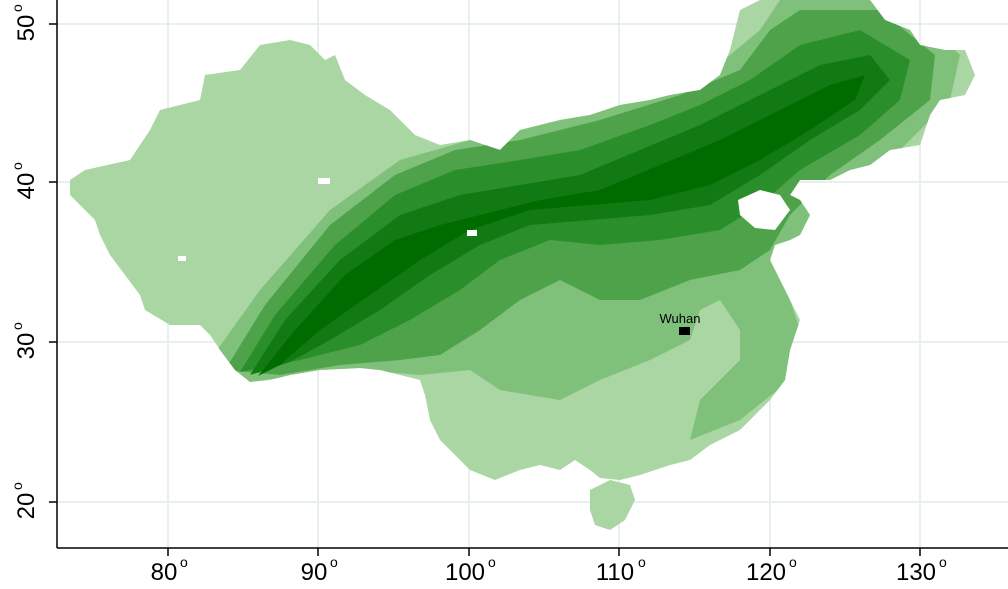  Describe the element at coordinates (549, 567) in the screenshot. I see `x-axis-ticks: 80 o 90 o 100 o 110 o 120 o 130 o` at that location.